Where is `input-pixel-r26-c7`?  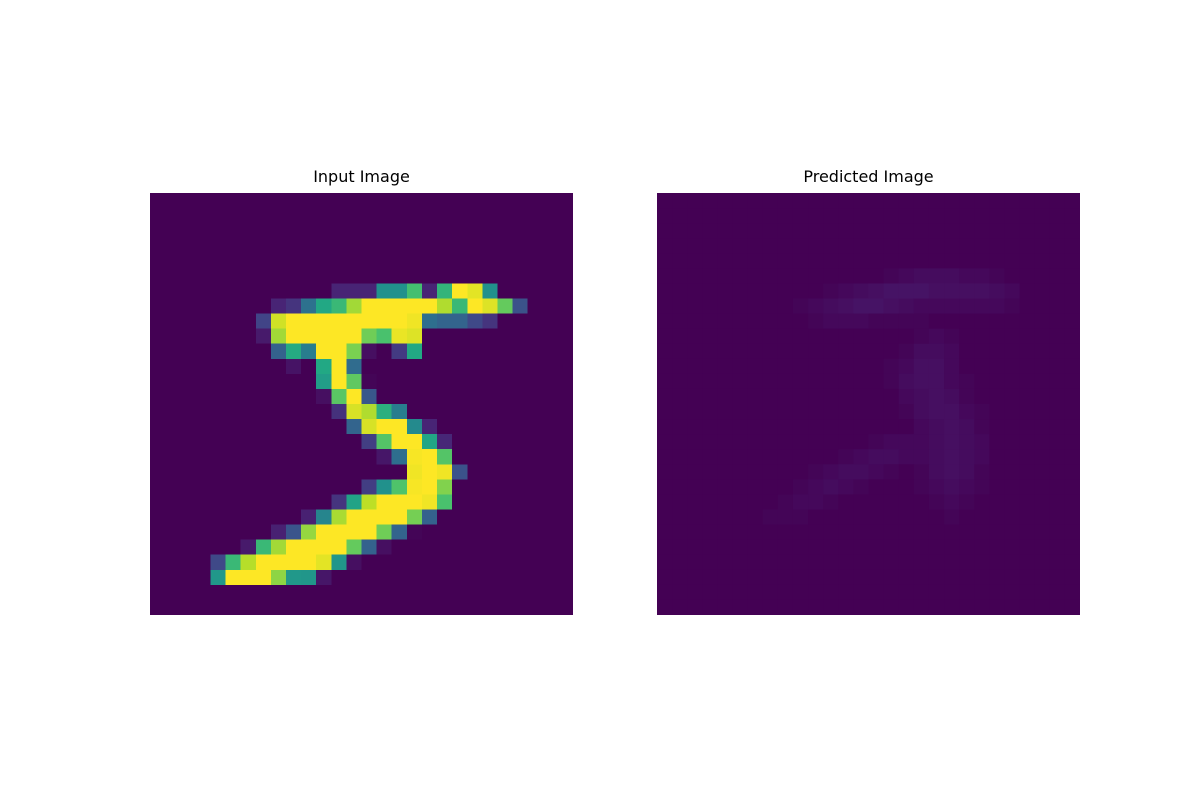
input-pixel-r26-c7 is located at coordinates (263, 592).